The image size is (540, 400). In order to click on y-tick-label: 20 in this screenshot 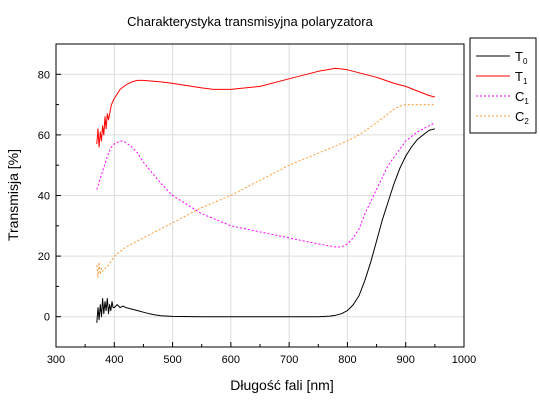, I will do `click(44, 257)`.